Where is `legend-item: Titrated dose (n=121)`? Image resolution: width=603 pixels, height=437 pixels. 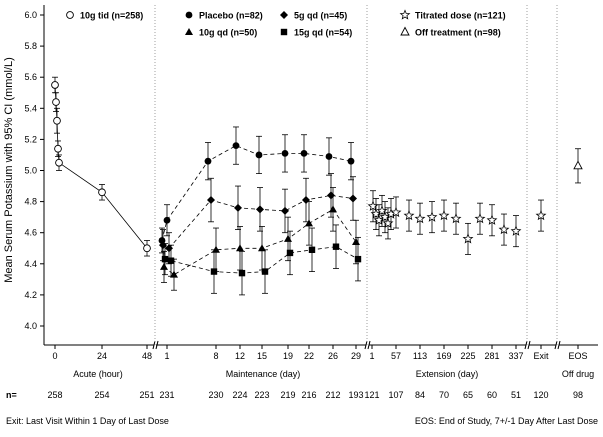 legend-item: Titrated dose (n=121) is located at coordinates (452, 15).